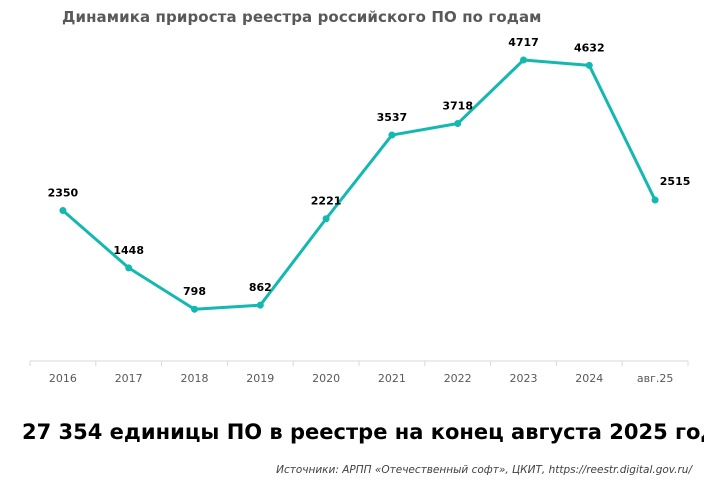  Describe the element at coordinates (128, 250) in the screenshot. I see `data-label: 1448` at that location.